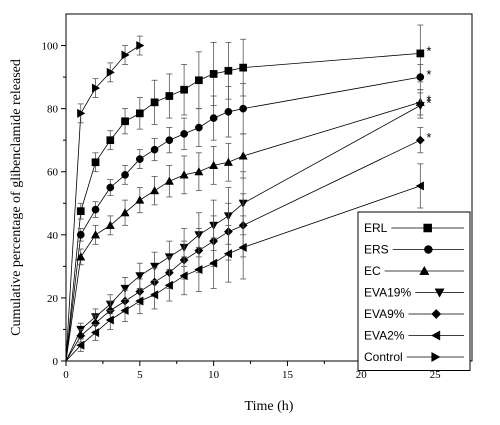  I want to click on legend-entry: EVA2%, so click(414, 336).